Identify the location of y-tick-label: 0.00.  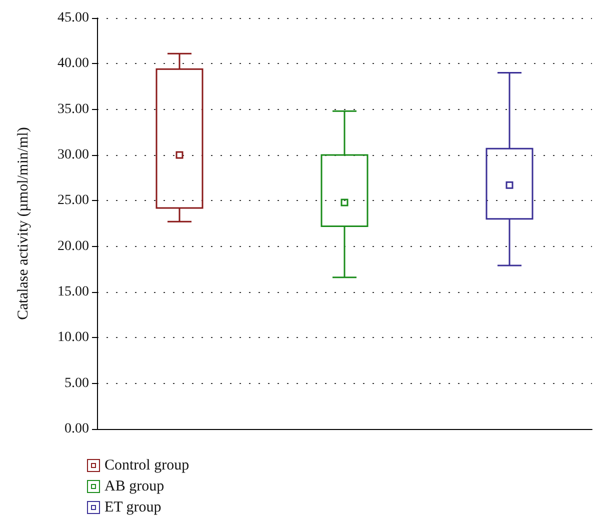
(76, 429).